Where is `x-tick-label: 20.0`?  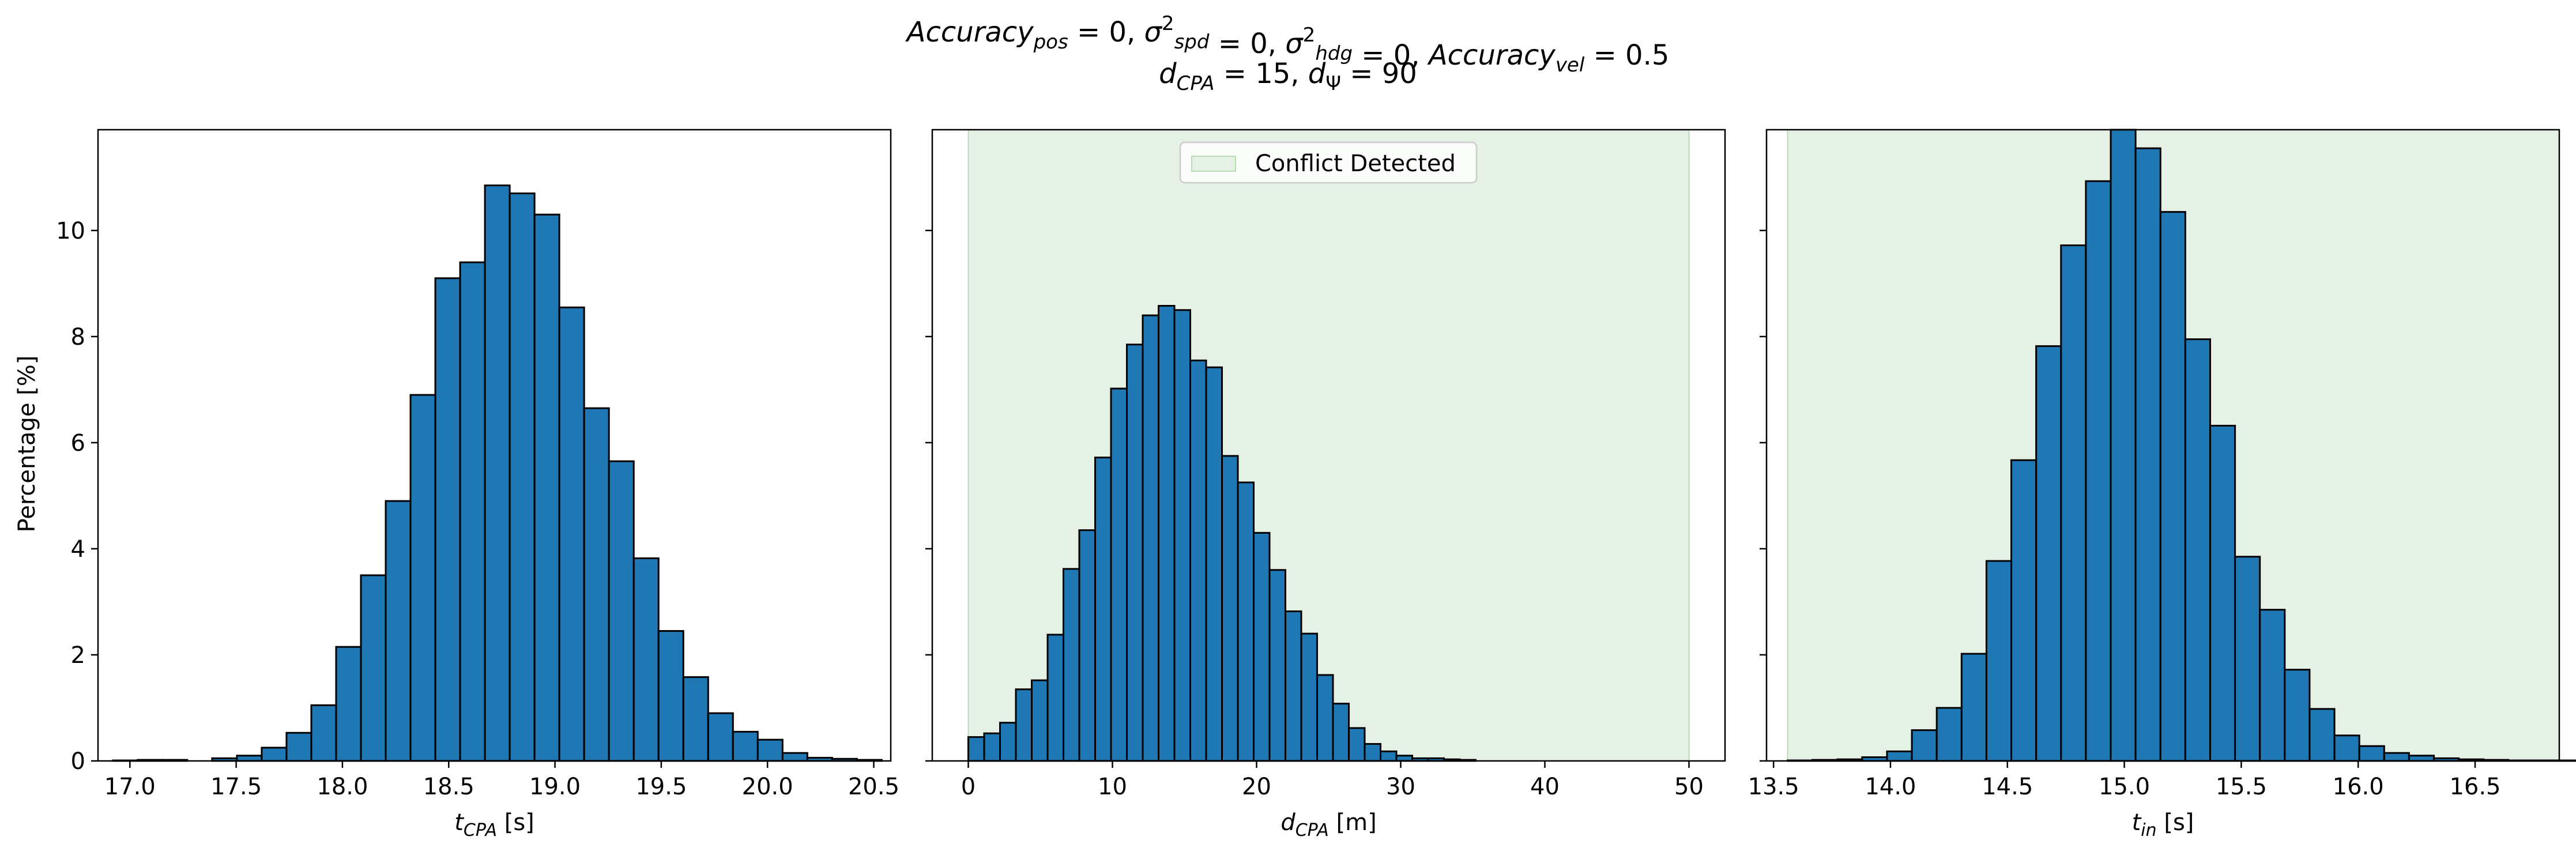
x-tick-label: 20.0 is located at coordinates (767, 787).